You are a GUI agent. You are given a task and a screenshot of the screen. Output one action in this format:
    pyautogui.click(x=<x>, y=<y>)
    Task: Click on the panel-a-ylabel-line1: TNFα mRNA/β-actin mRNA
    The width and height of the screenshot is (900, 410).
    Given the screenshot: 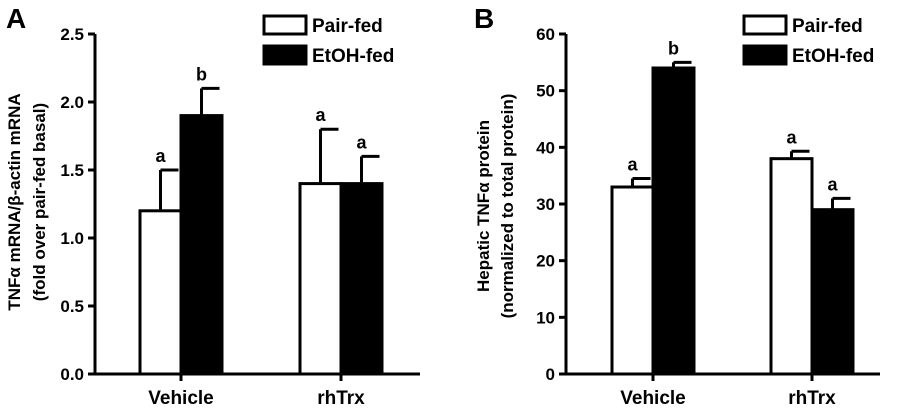 What is the action you would take?
    pyautogui.click(x=14, y=201)
    